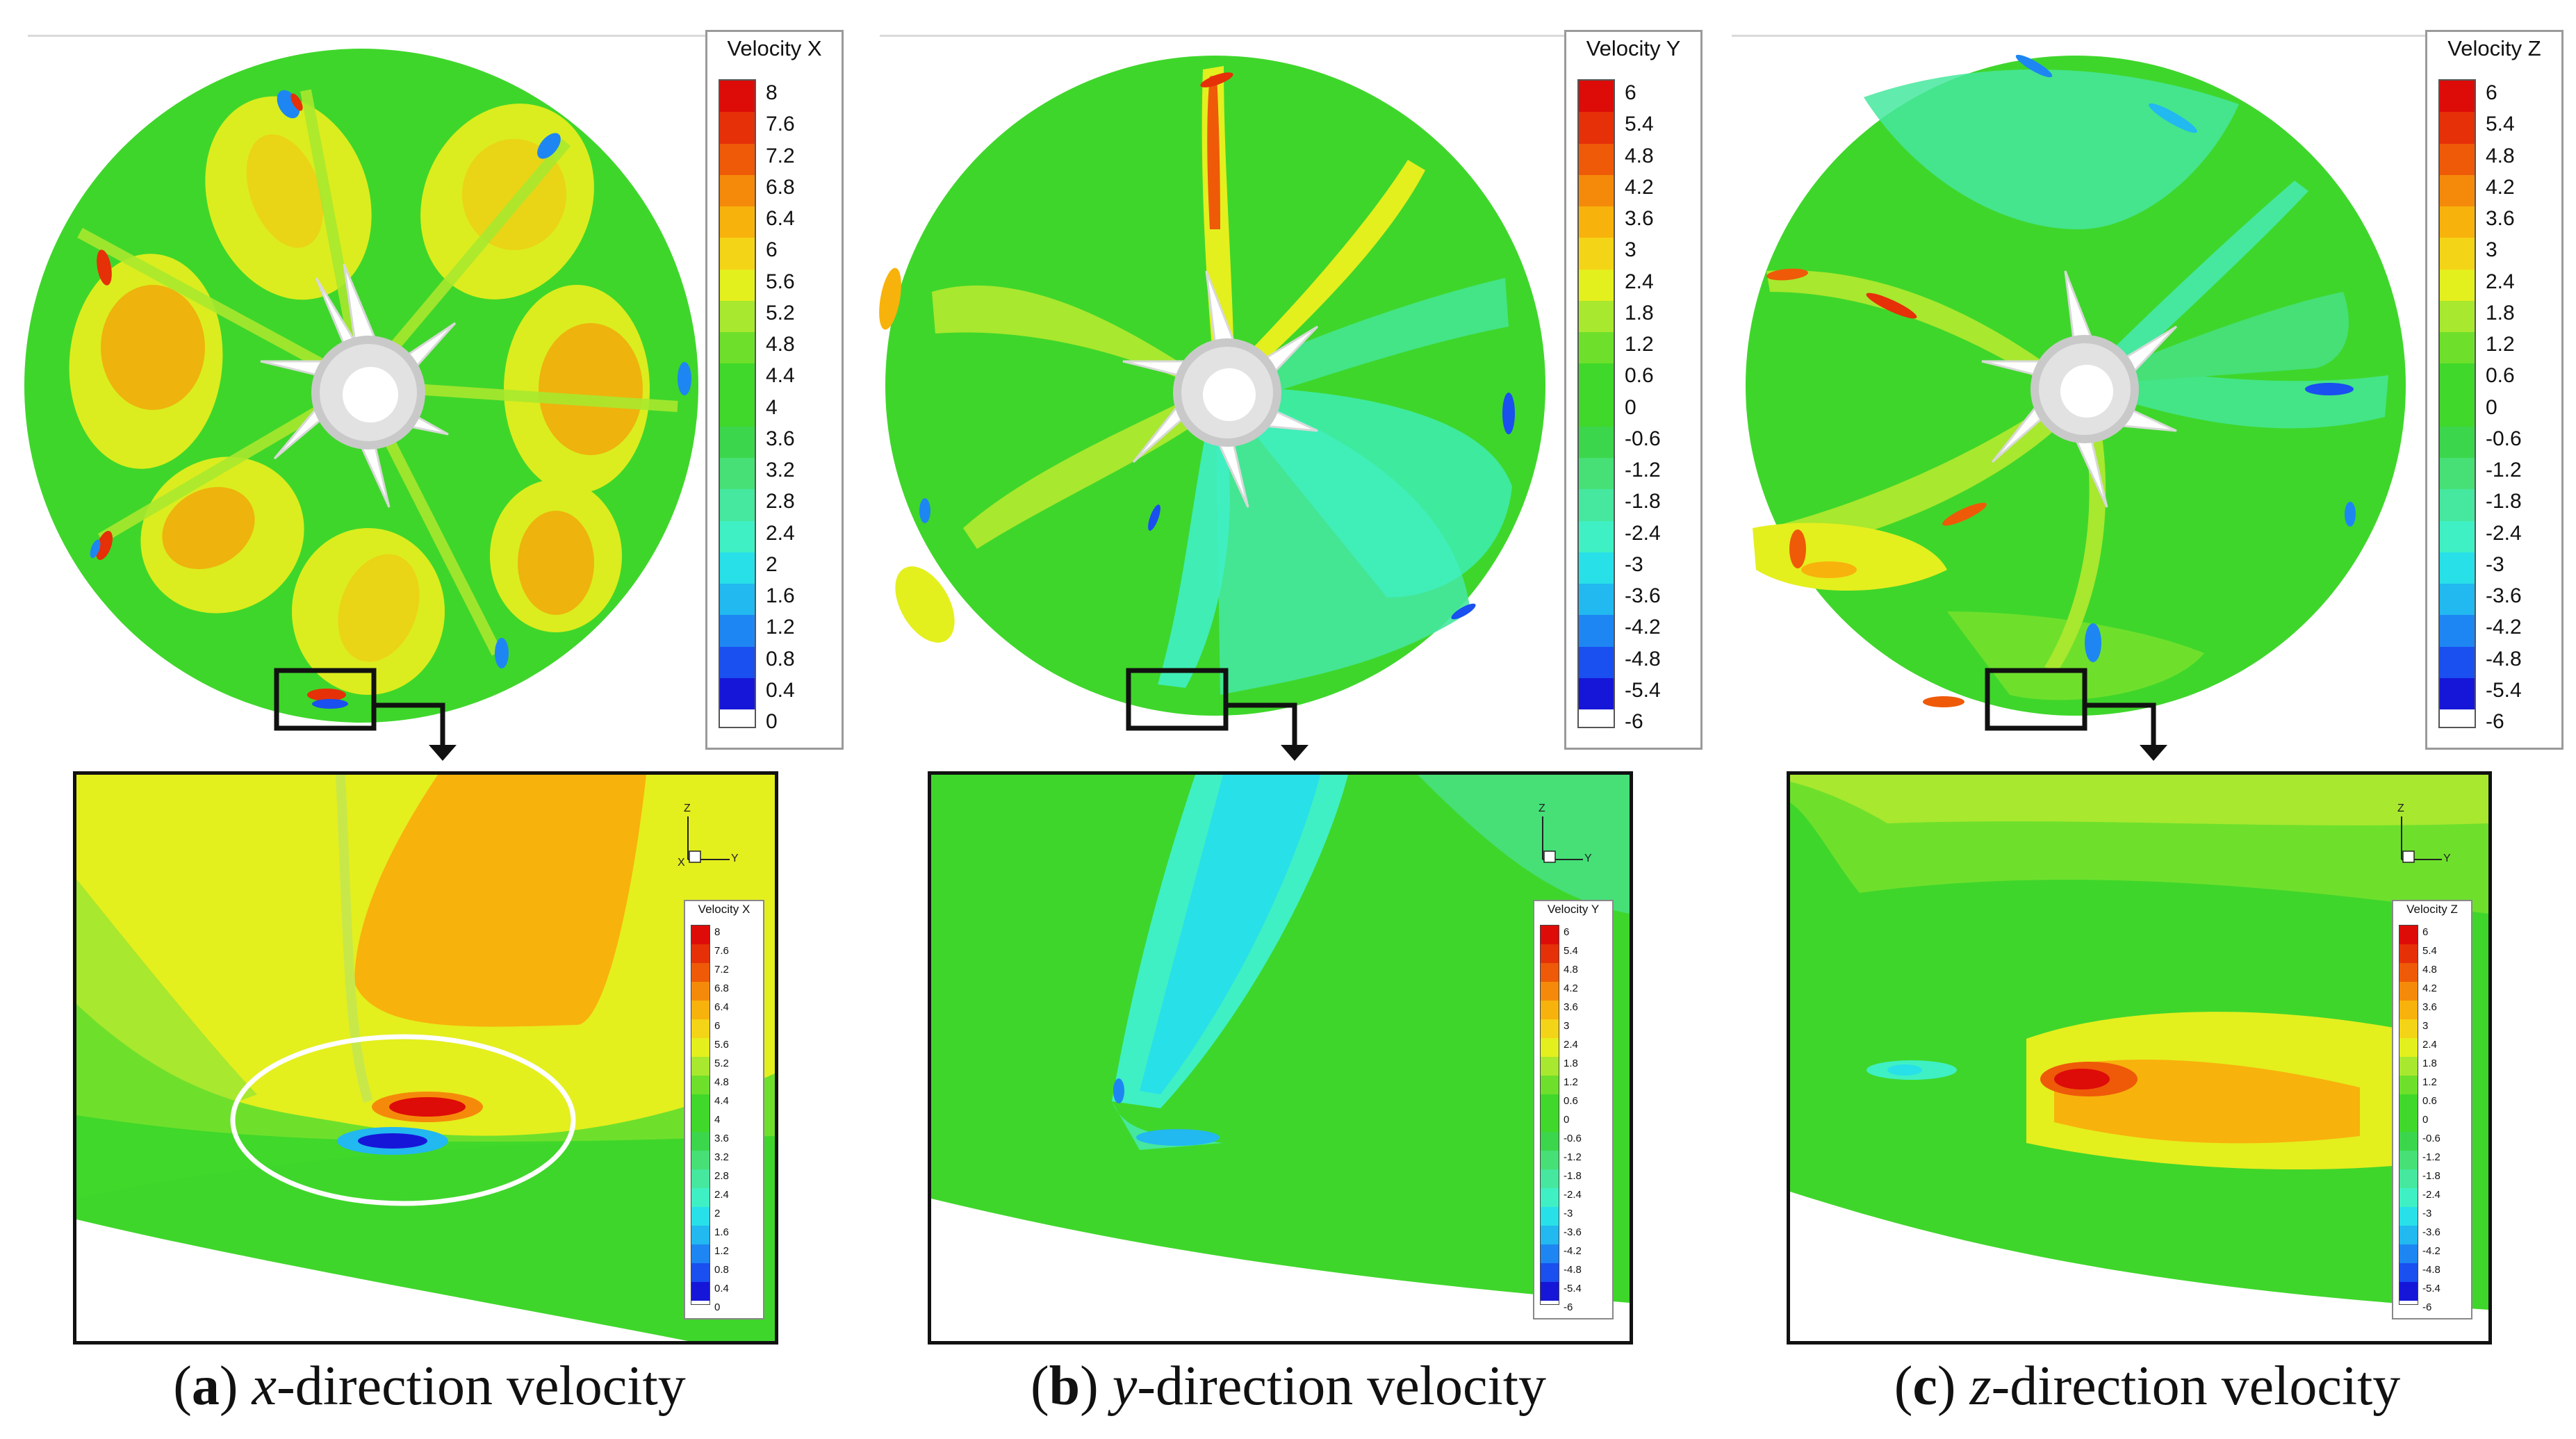 This screenshot has height=1439, width=2576. I want to click on panel-a-axis-triad: Z Y X, so click(706, 837).